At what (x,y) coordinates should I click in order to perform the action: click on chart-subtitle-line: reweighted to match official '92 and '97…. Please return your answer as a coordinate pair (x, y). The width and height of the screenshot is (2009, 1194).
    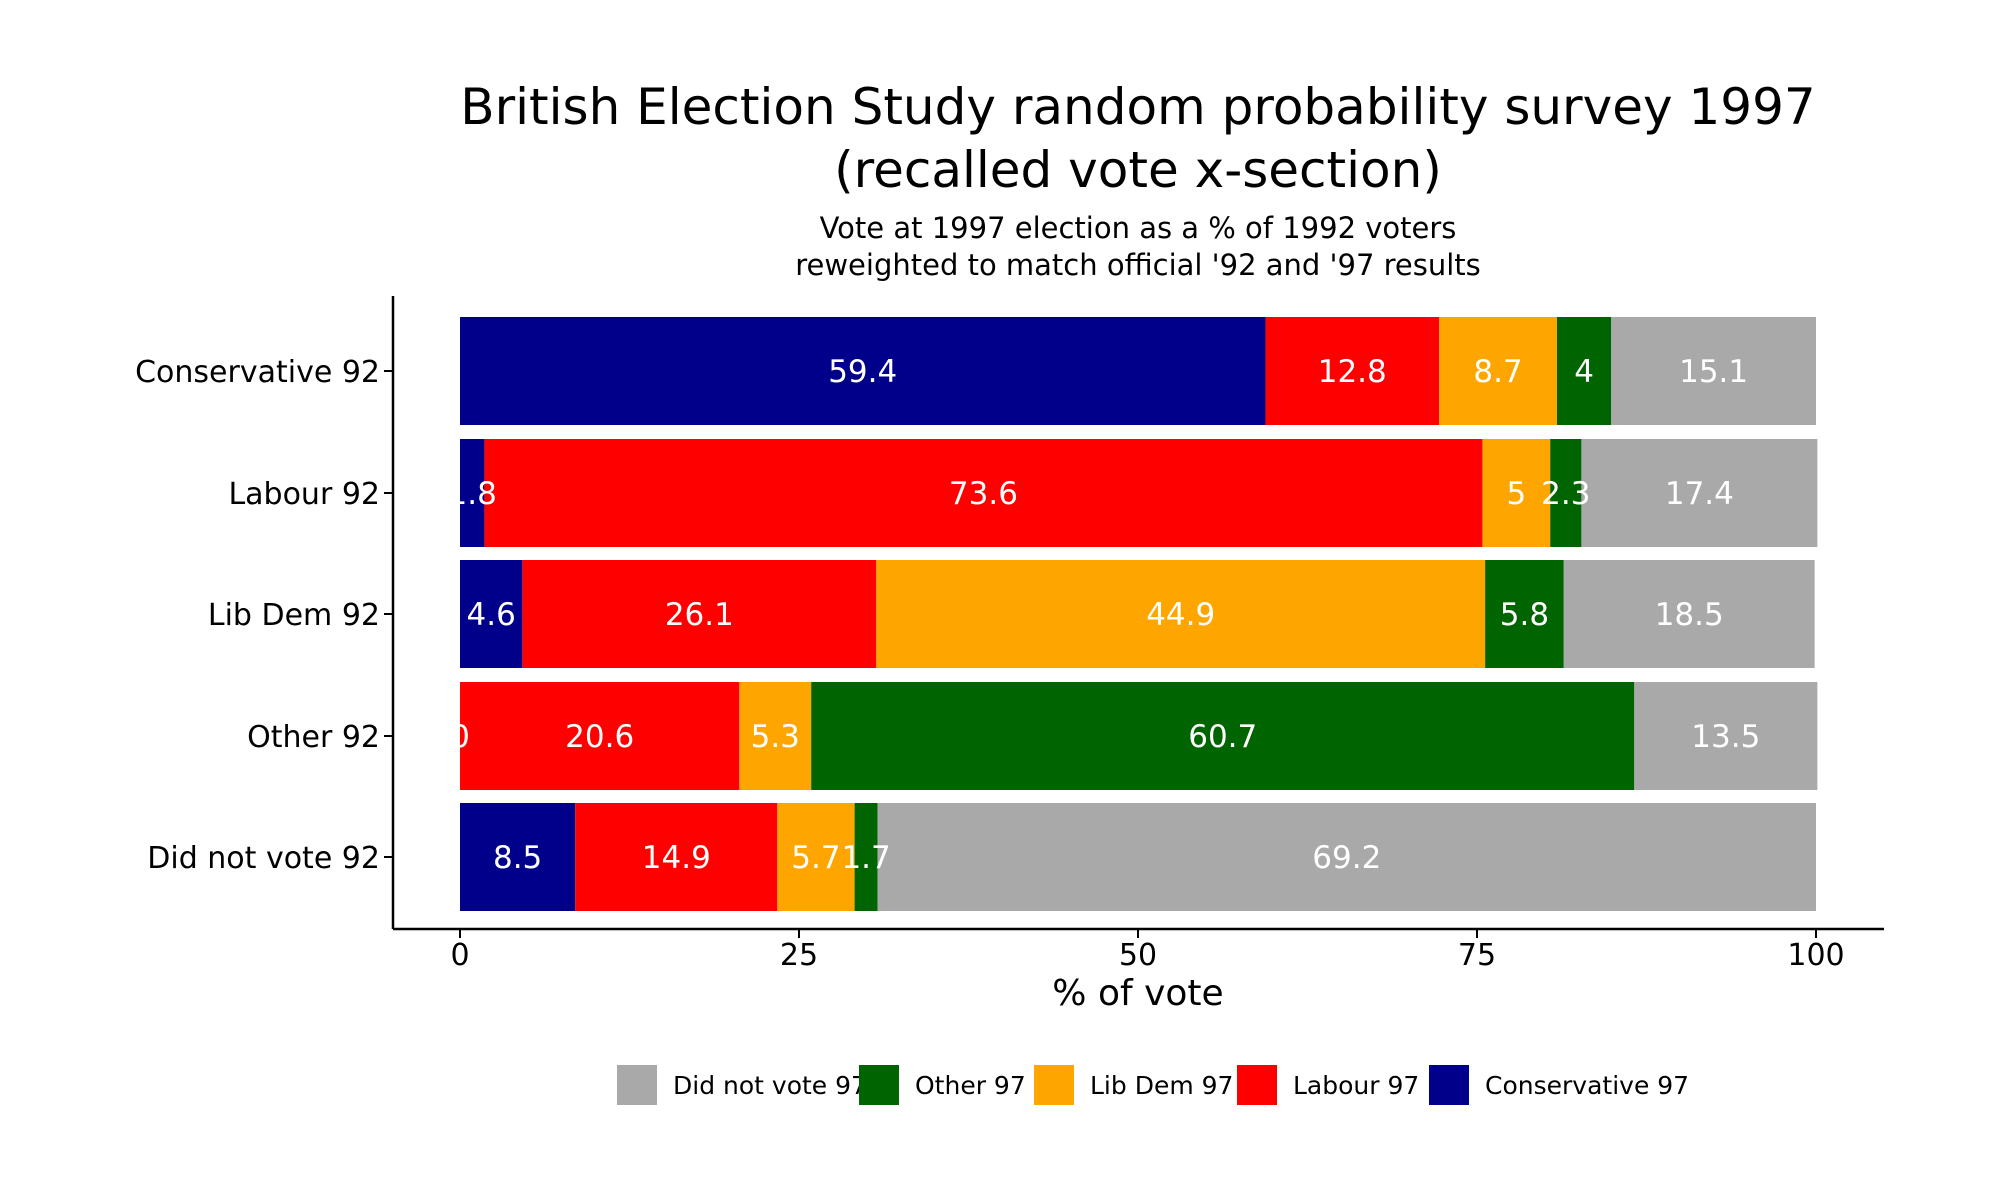
    Looking at the image, I should click on (1138, 265).